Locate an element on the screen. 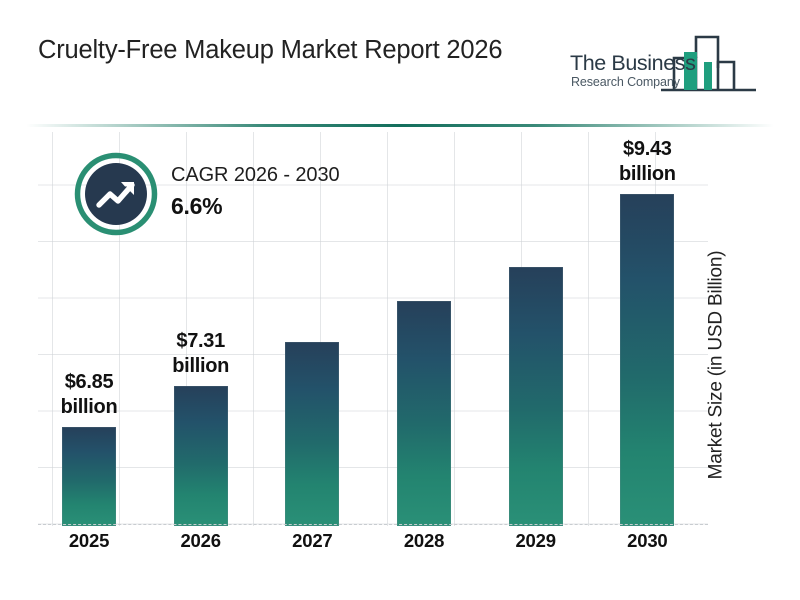  bar-value-unit-2030: billion is located at coordinates (647, 174).